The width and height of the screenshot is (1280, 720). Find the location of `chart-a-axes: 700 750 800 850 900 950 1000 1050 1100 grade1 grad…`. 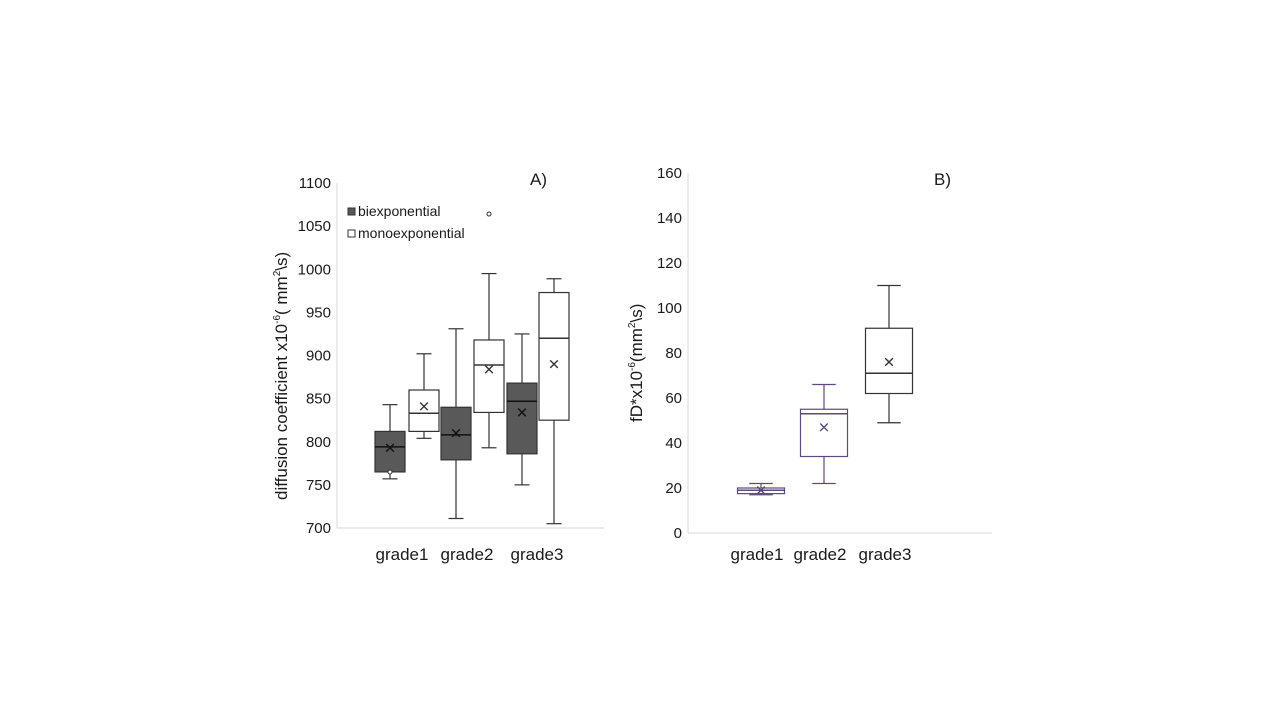

chart-a-axes: 700 750 800 850 900 950 1000 1050 1100 grade1 grad… is located at coordinates (451, 369).